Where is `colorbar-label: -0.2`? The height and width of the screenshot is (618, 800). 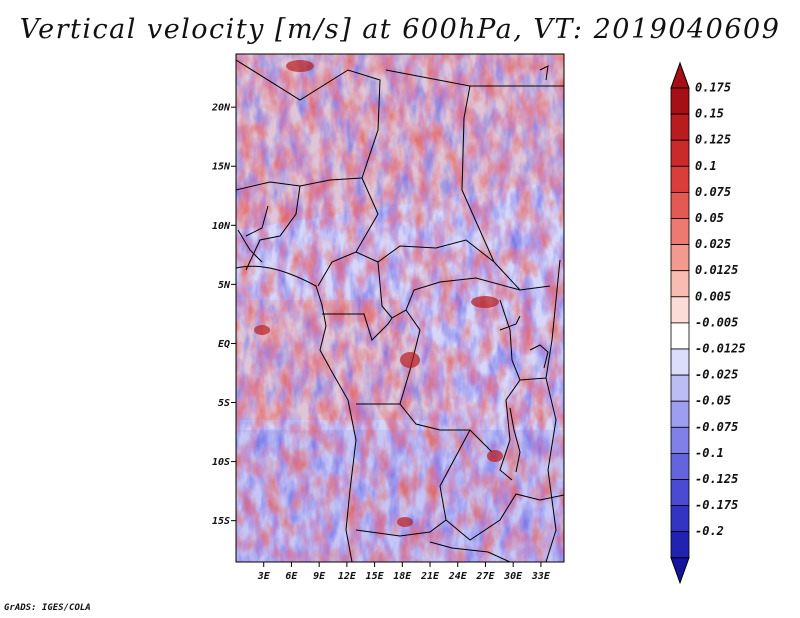 colorbar-label: -0.2 is located at coordinates (709, 531).